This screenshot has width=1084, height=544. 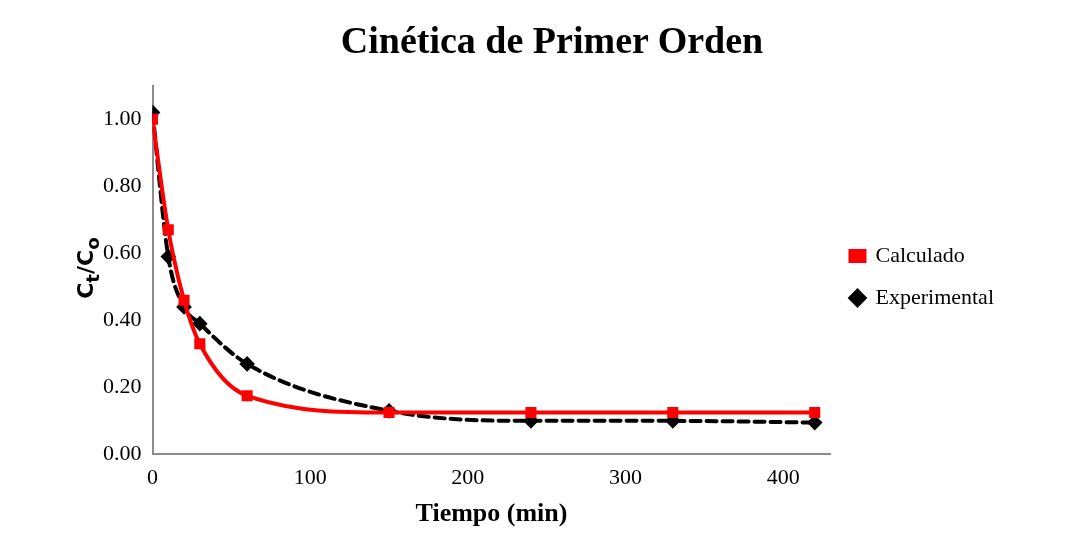 What do you see at coordinates (310, 477) in the screenshot?
I see `x-tick-label: 100` at bounding box center [310, 477].